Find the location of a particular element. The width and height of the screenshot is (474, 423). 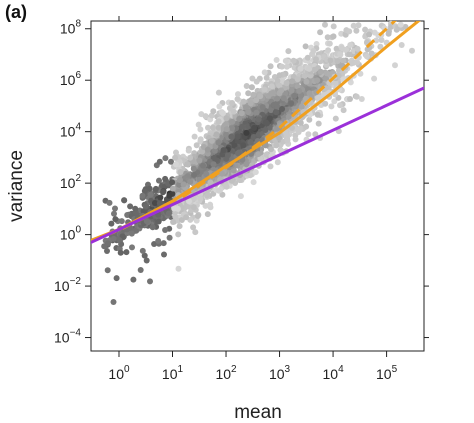

y-tick-label: 10⁴ is located at coordinates (71, 131).